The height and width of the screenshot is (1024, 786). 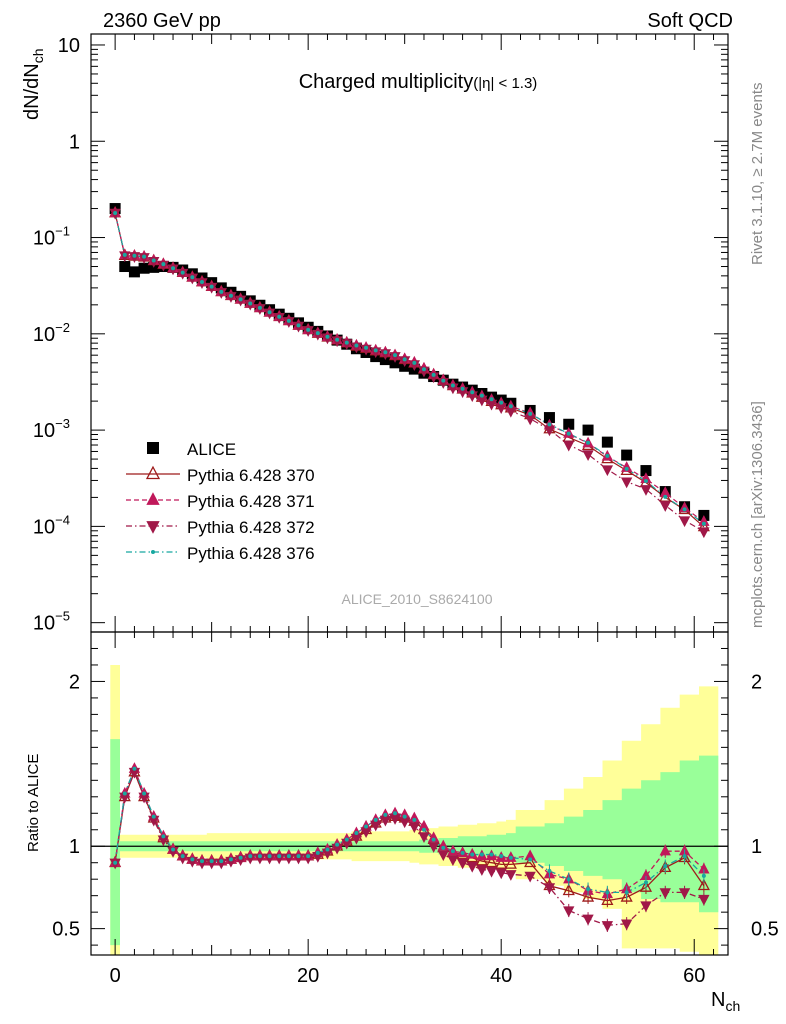 I want to click on y-tick-label: 10⁻⁵, so click(x=51, y=622).